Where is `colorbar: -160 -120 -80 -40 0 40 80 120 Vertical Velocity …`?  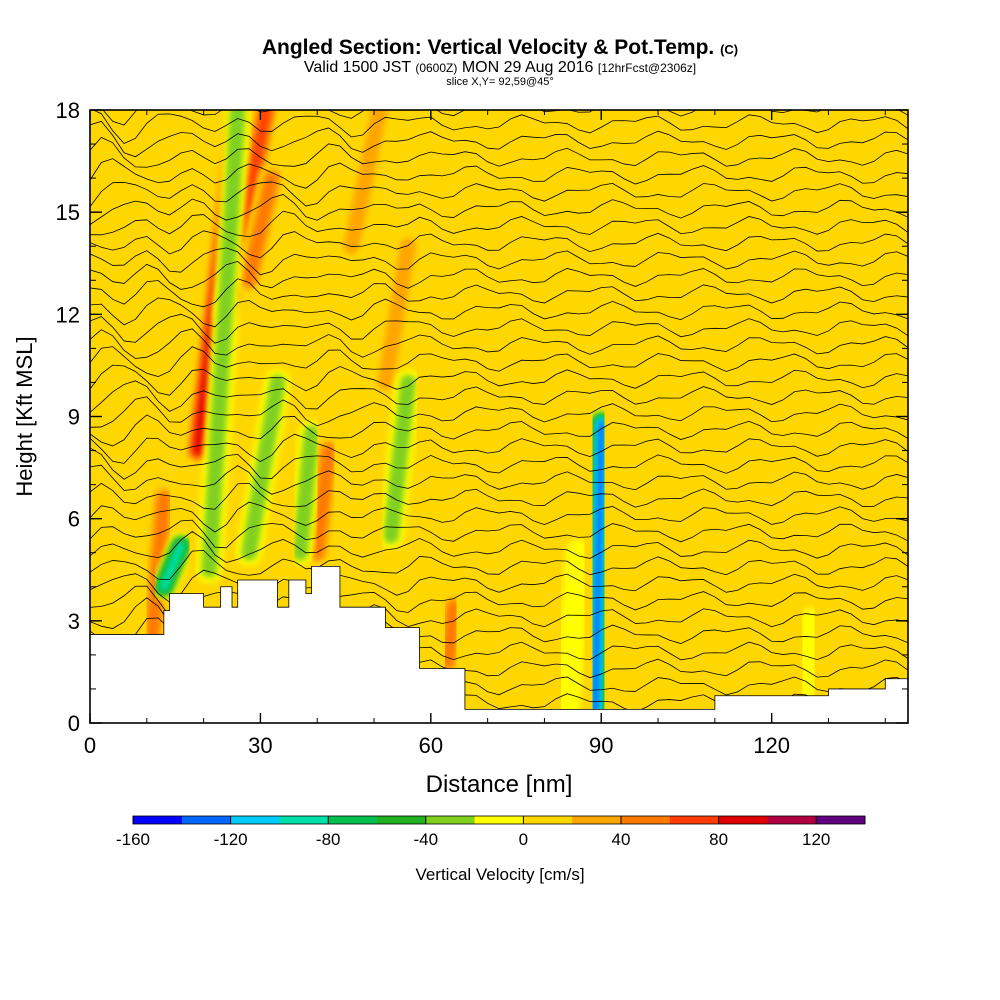 colorbar: -160 -120 -80 -40 0 40 80 120 Vertical Velocity … is located at coordinates (491, 849).